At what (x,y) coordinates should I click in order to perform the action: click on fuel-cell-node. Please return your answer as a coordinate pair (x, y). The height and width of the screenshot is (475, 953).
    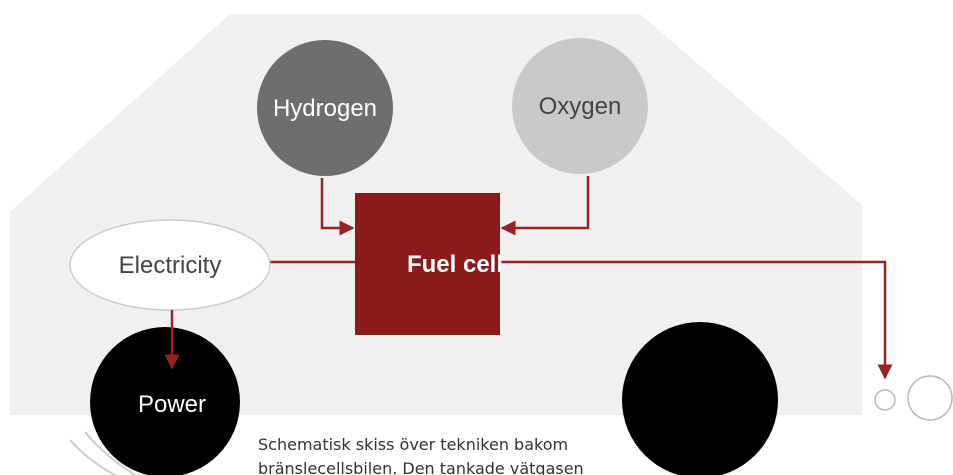
    Looking at the image, I should click on (427, 264).